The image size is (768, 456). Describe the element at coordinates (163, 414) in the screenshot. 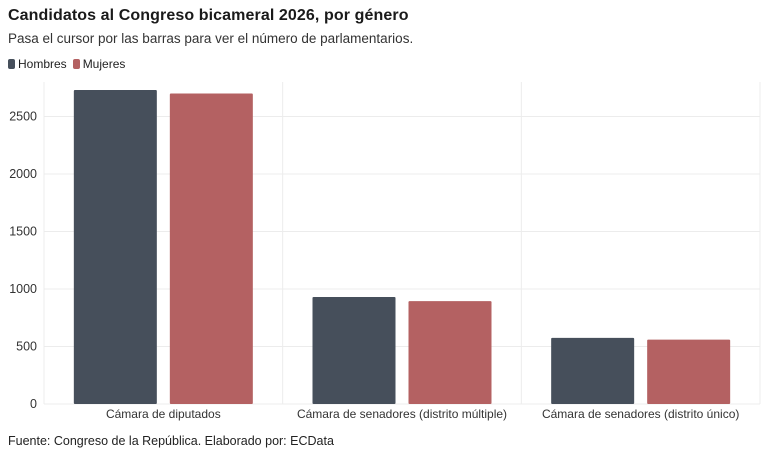

I see `x-category-label: Cámara de diputados` at that location.